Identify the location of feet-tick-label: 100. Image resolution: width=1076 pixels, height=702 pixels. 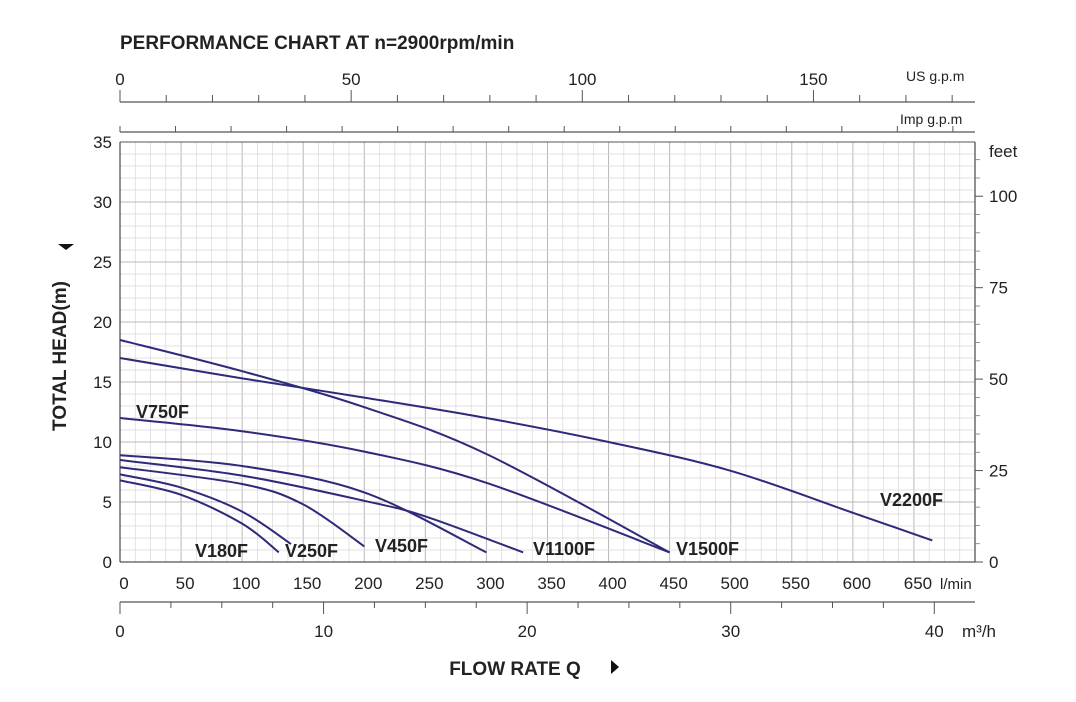
(1003, 196).